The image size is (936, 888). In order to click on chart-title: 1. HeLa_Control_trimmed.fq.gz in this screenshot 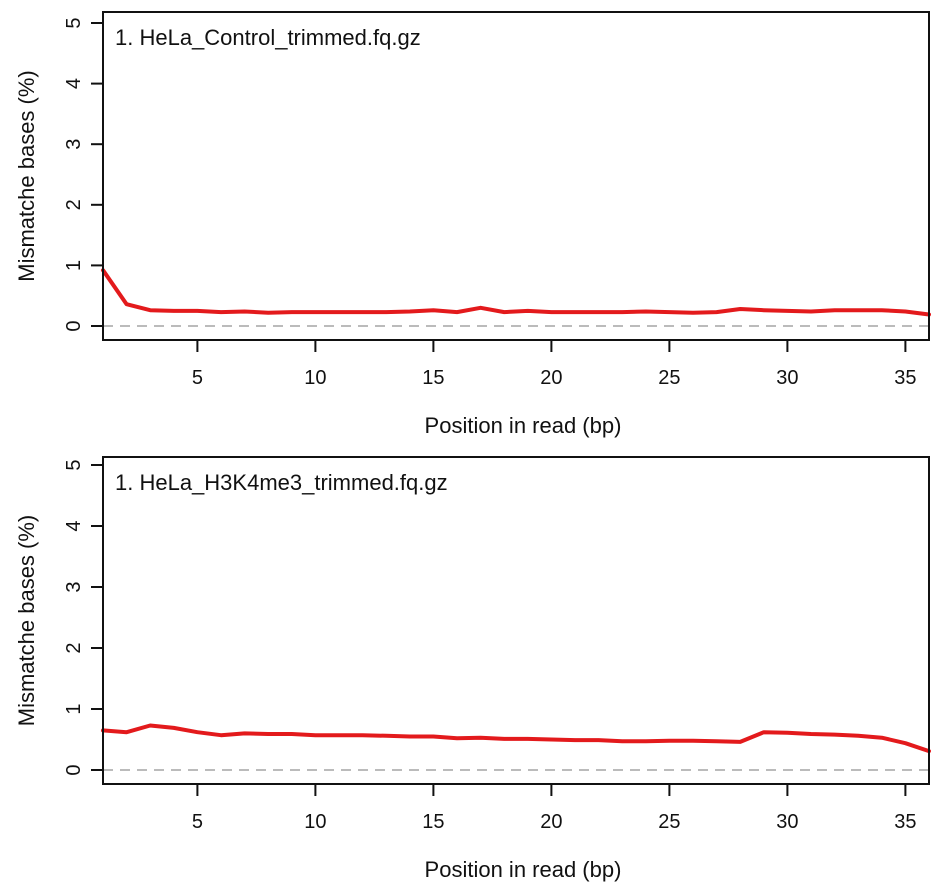, I will do `click(268, 37)`.